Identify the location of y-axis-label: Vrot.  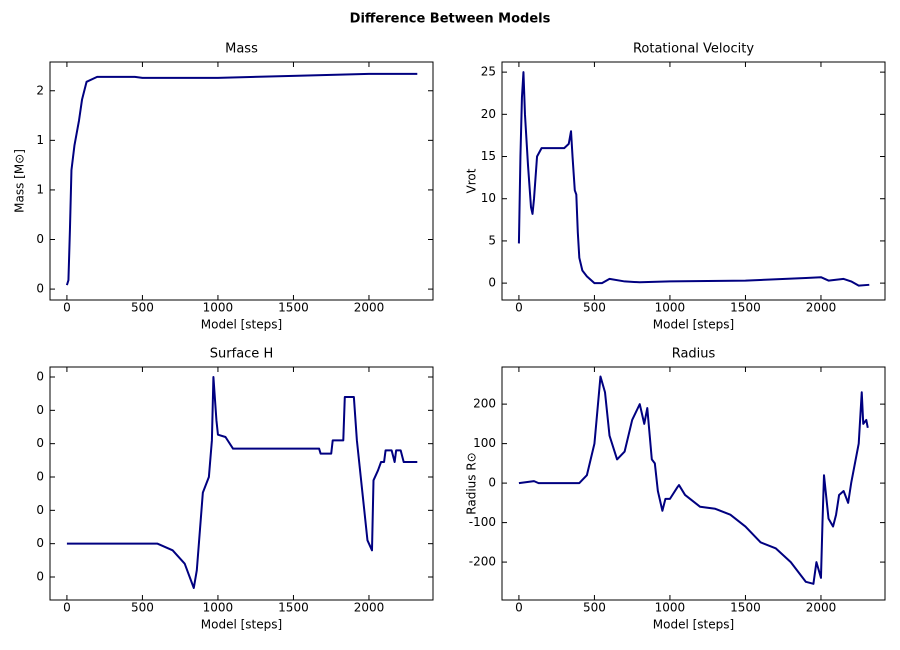
(472, 180).